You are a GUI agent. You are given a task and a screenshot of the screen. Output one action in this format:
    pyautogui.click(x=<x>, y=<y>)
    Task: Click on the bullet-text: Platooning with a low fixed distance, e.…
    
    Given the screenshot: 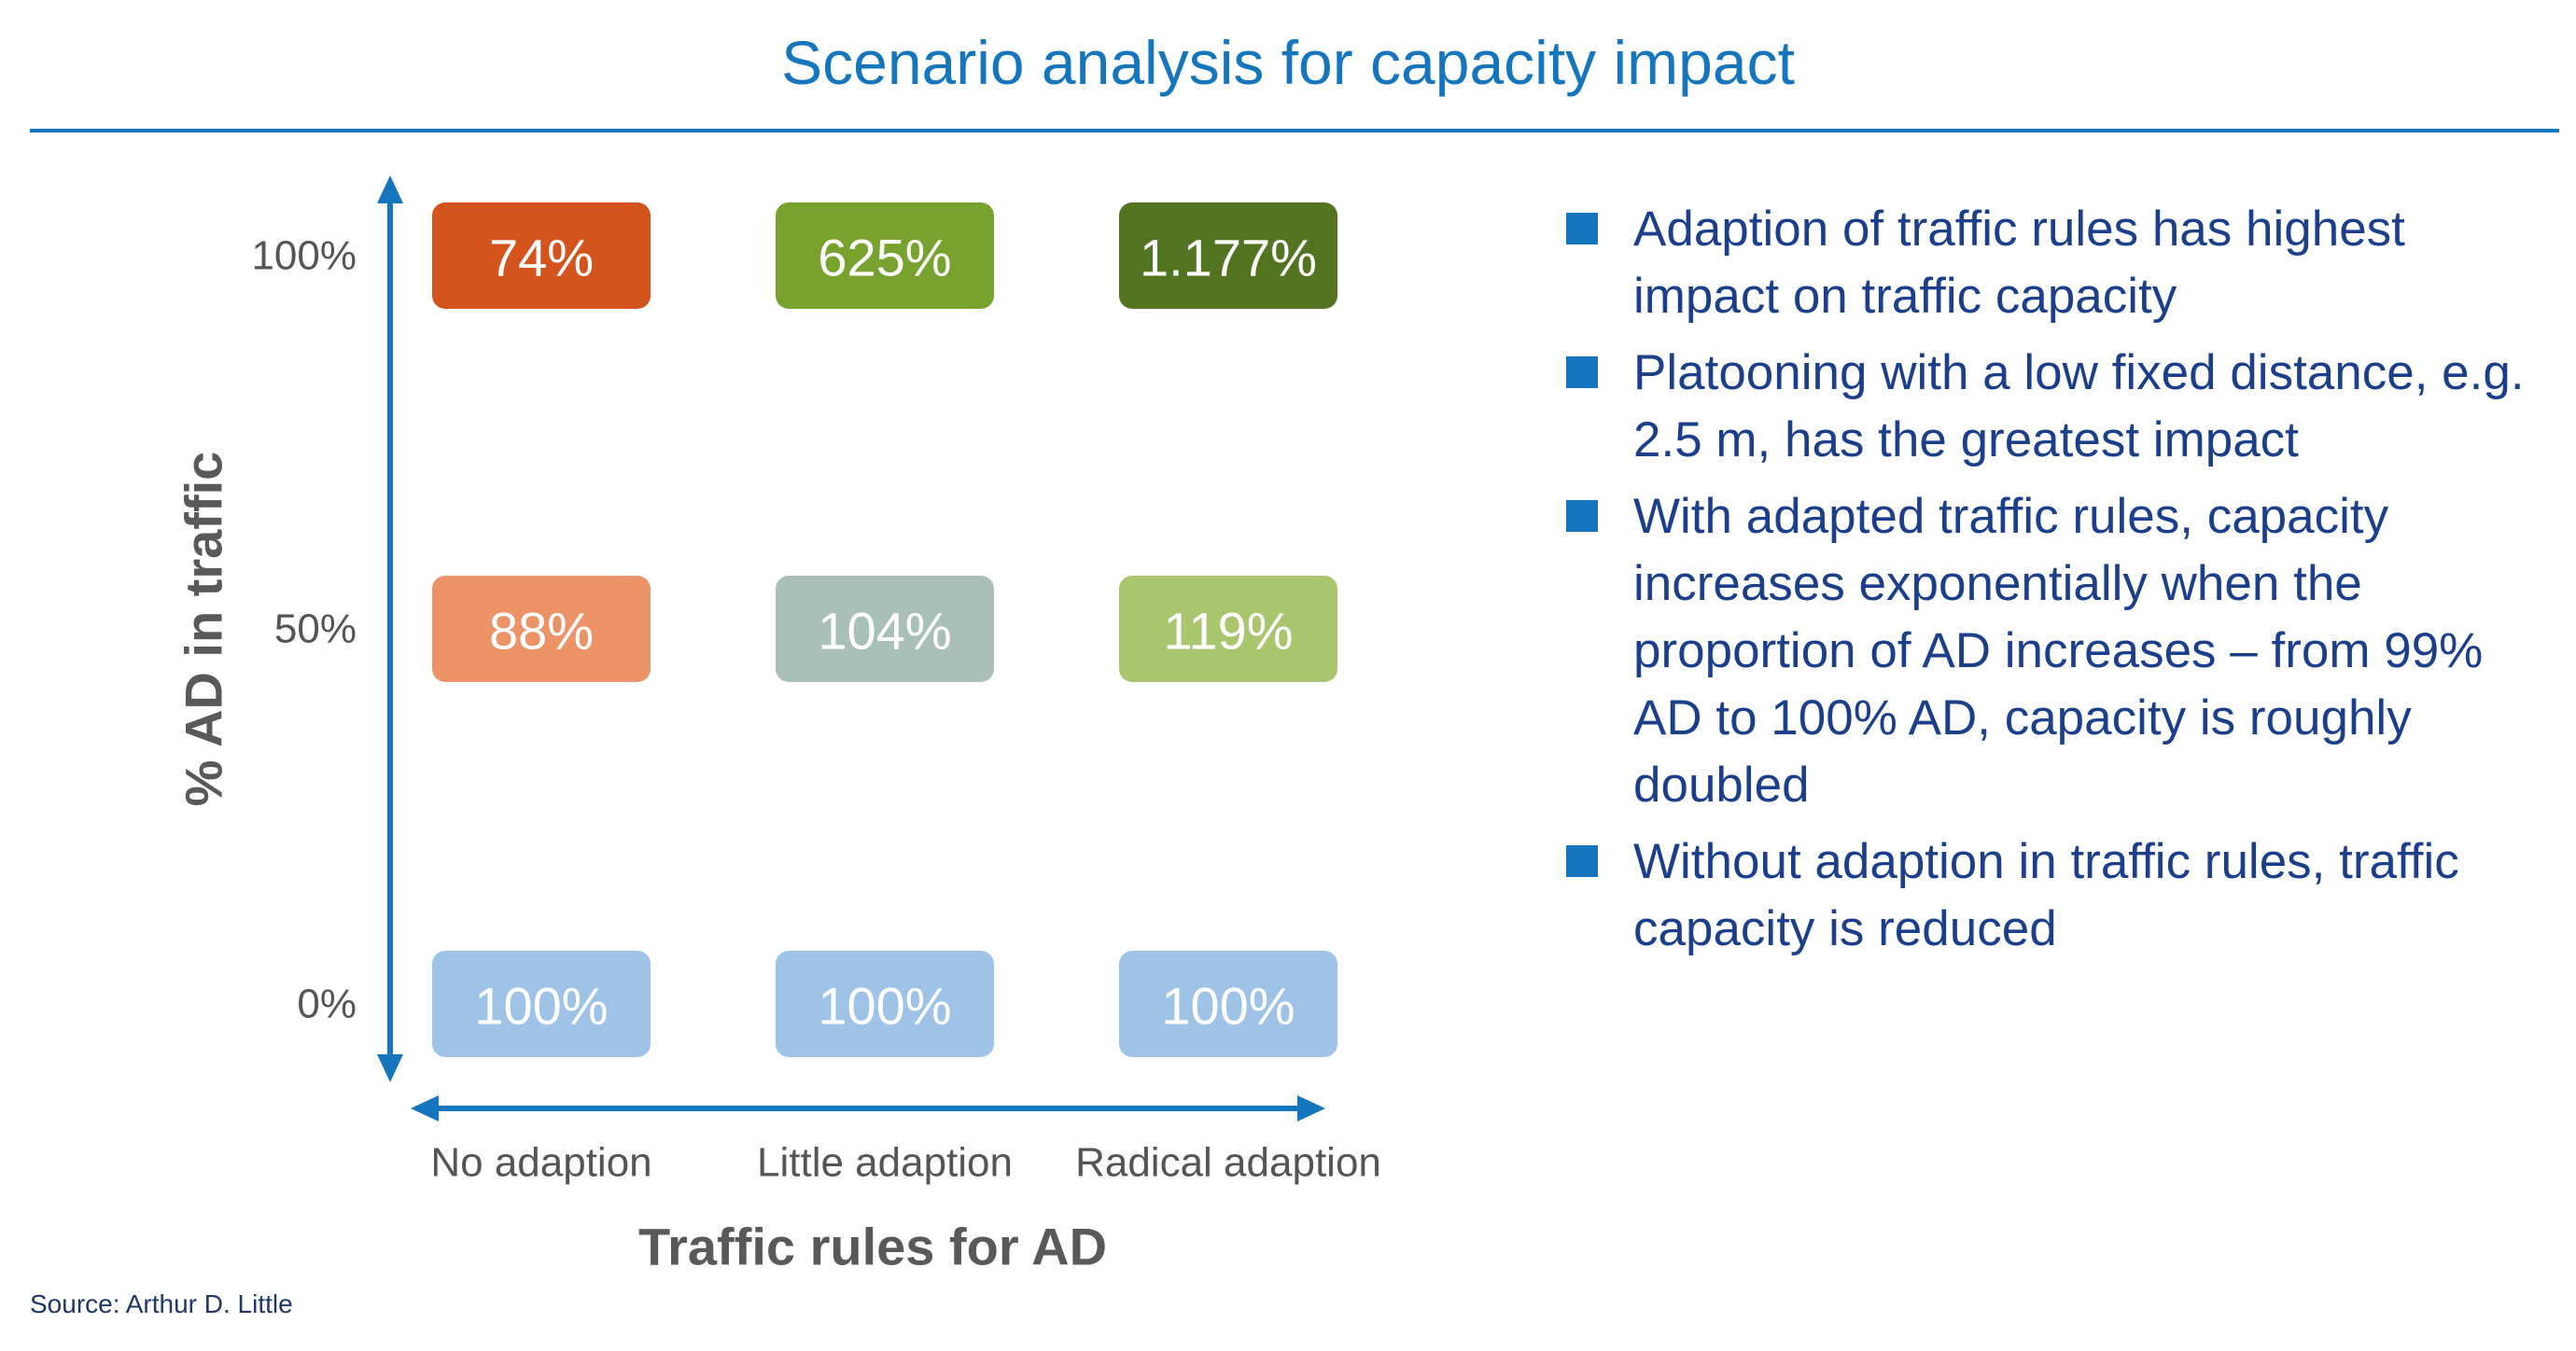 What is the action you would take?
    pyautogui.click(x=2079, y=406)
    